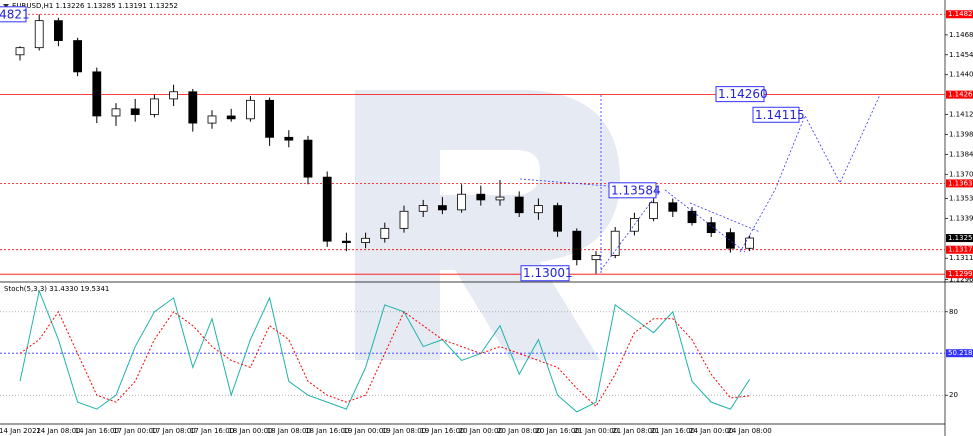 The height and width of the screenshot is (436, 973). I want to click on stoch-title: Stoch(5,3,3) 31.4330 19.5341, so click(56, 289).